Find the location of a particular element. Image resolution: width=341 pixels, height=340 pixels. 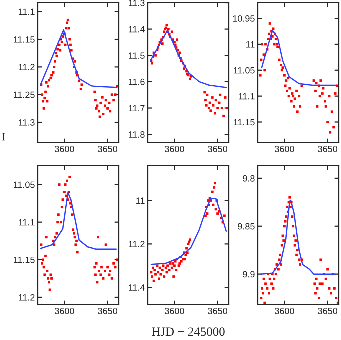

x-axis-title: HJD − 245000 is located at coordinates (188, 332).